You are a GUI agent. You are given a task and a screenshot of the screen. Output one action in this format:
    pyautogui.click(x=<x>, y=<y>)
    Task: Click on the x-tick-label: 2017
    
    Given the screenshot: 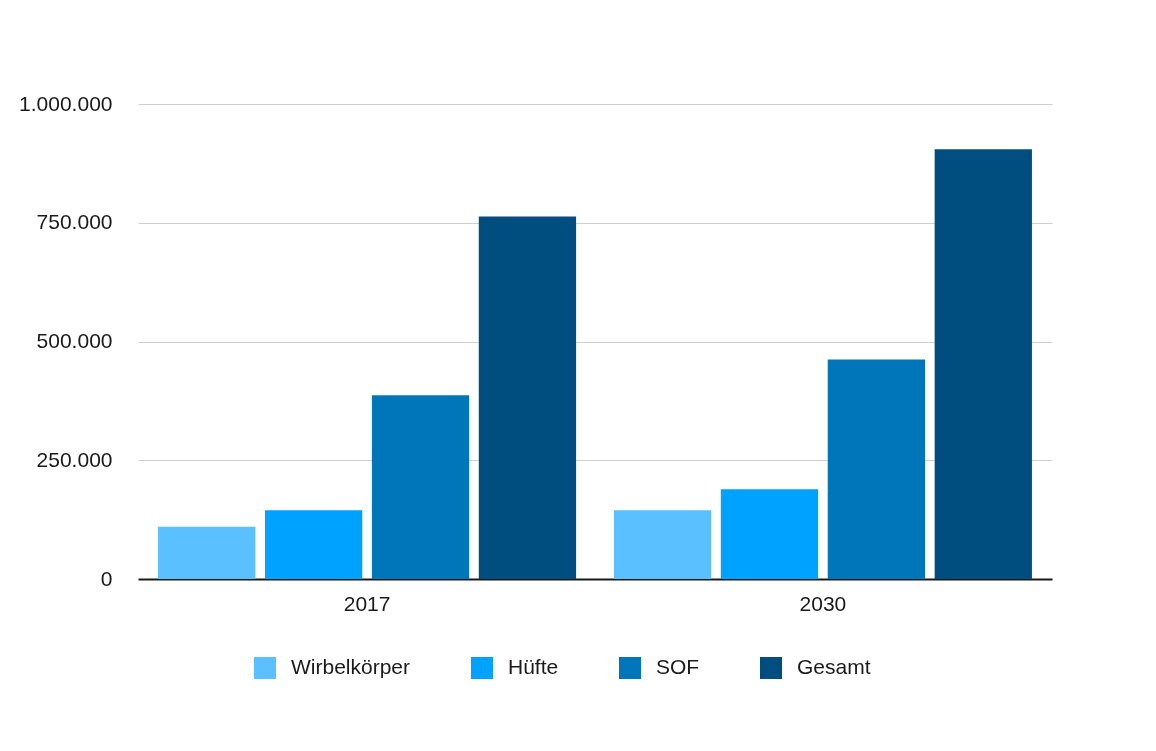 What is the action you would take?
    pyautogui.click(x=367, y=603)
    